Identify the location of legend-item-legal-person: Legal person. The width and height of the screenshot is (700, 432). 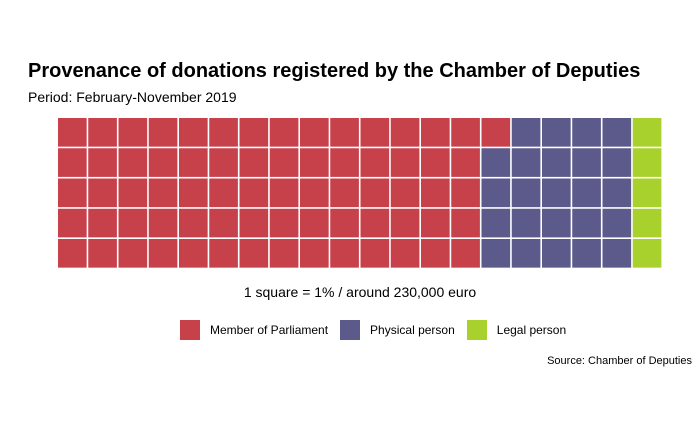
(516, 330).